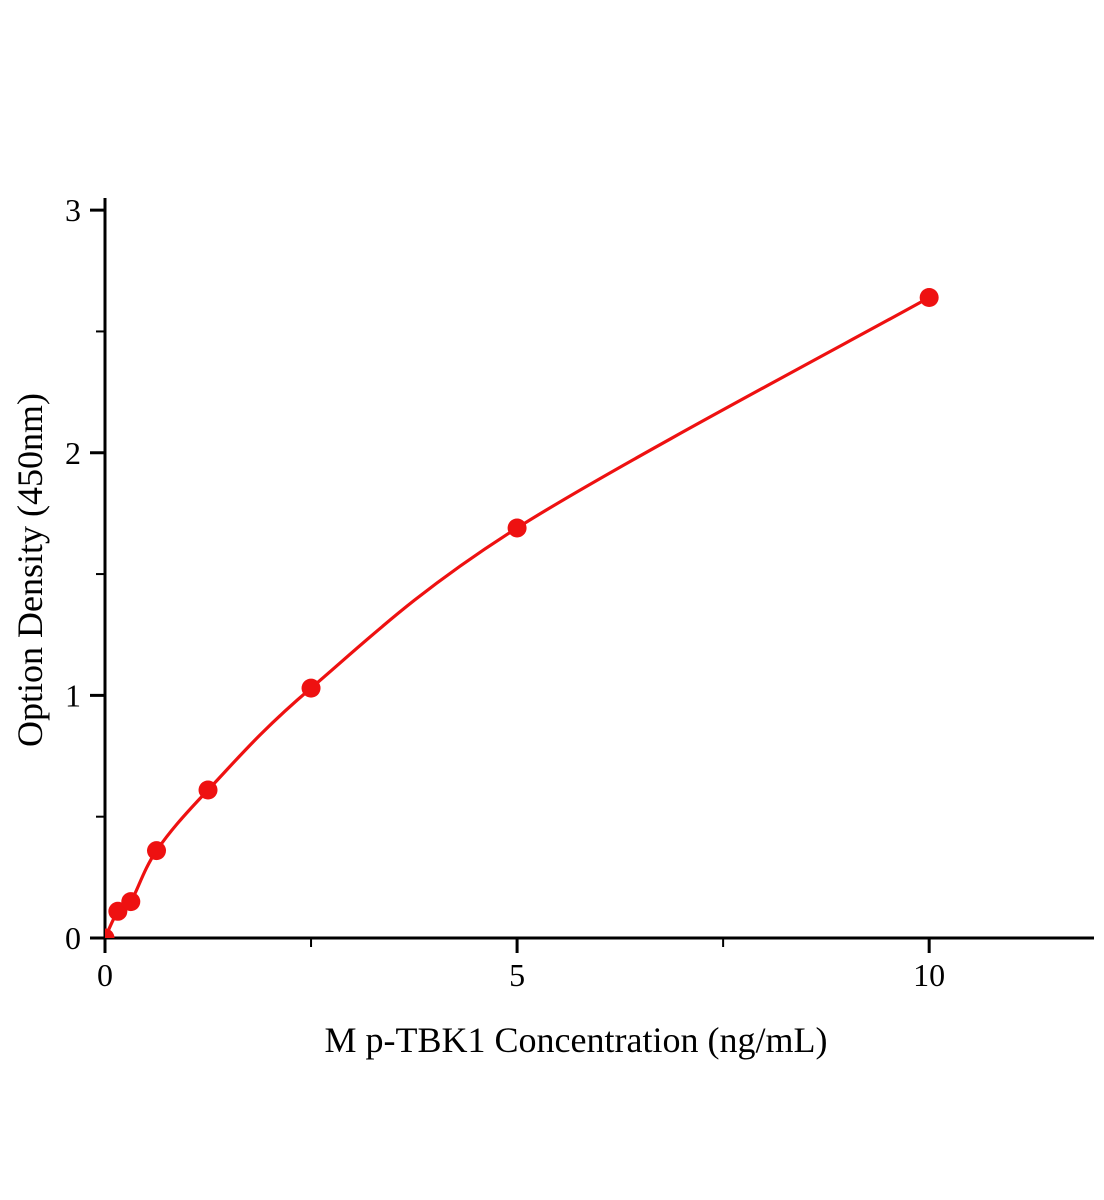  Describe the element at coordinates (105, 975) in the screenshot. I see `x-tick-label: 0` at that location.